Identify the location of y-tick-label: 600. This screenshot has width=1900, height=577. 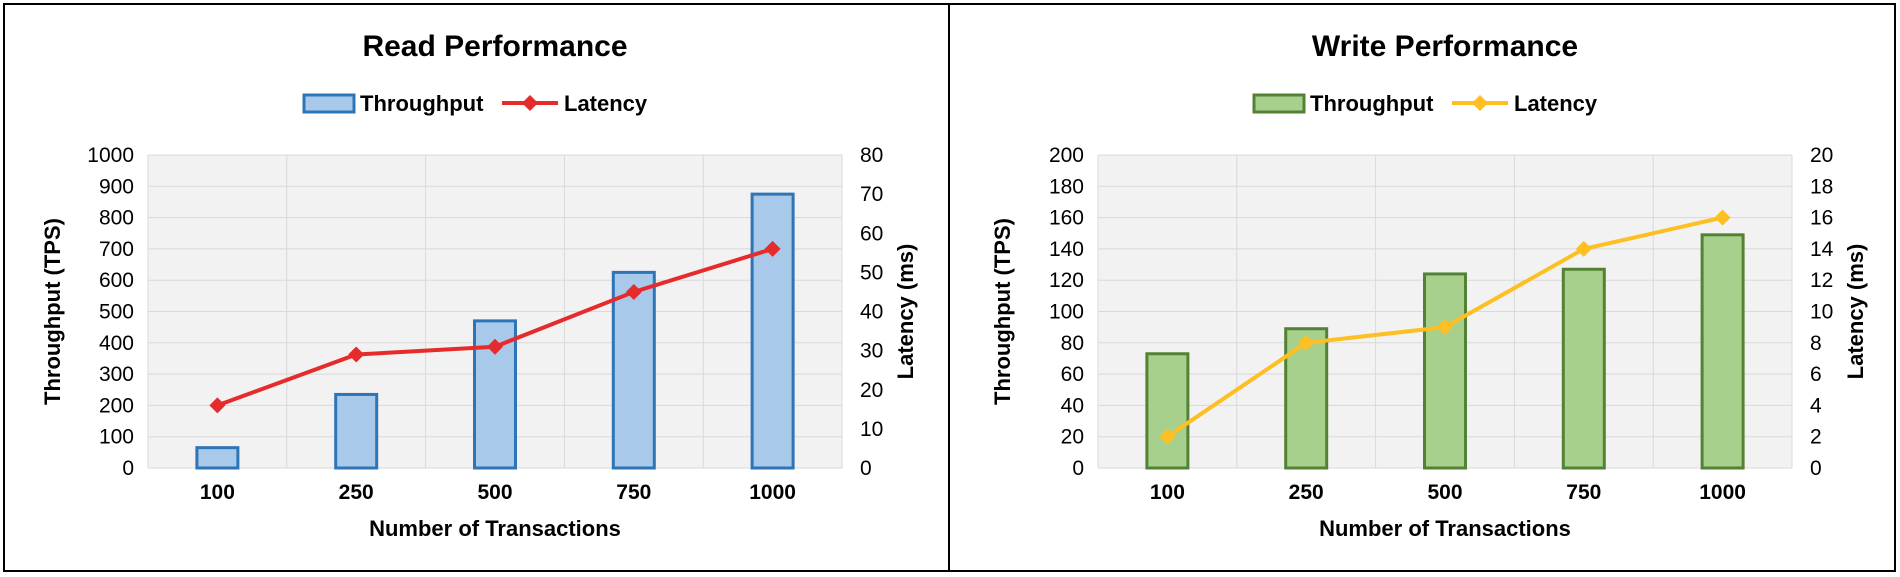
(116, 280).